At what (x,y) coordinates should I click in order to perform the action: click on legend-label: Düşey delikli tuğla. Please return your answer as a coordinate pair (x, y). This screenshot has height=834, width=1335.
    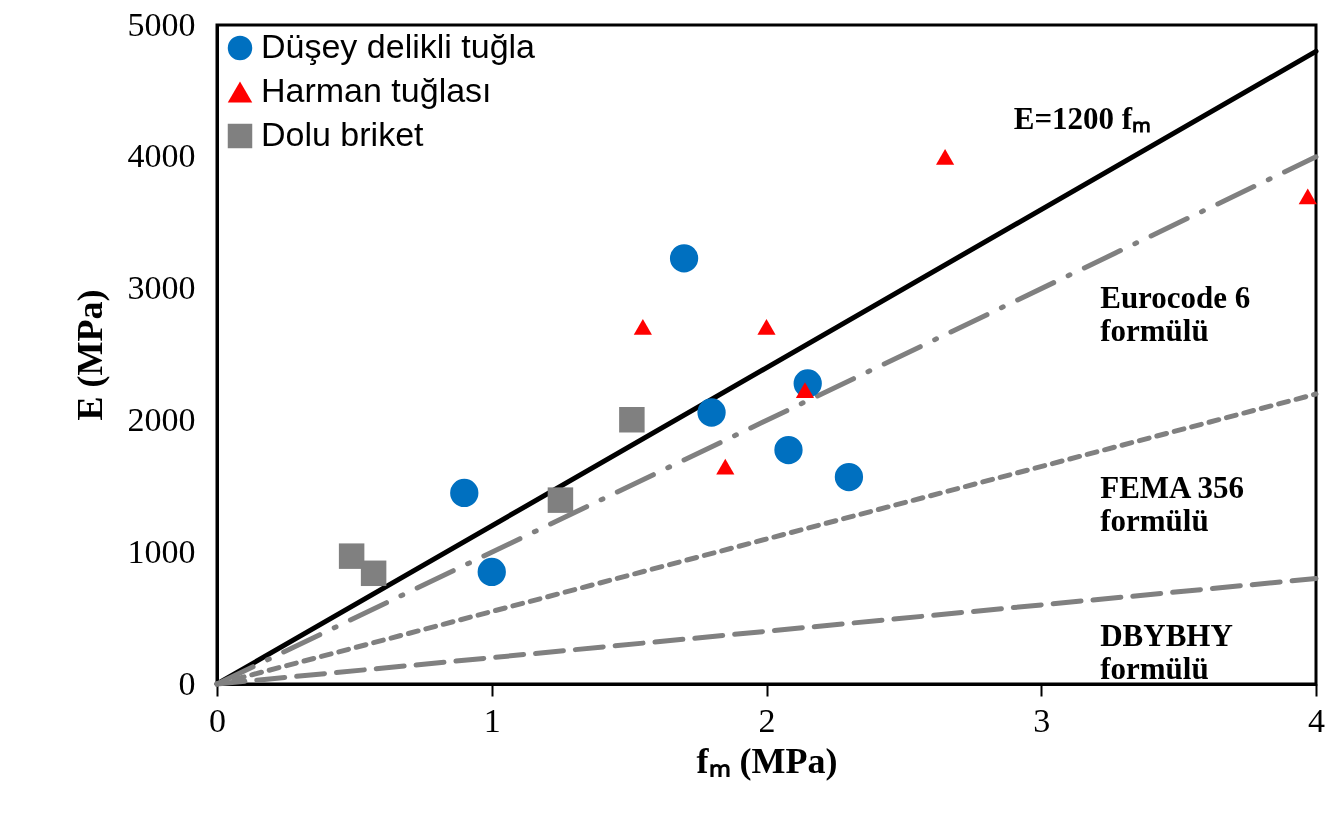
    Looking at the image, I should click on (398, 46).